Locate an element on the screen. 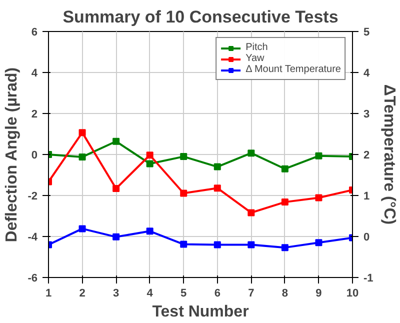  y2-tick-label: 3 is located at coordinates (367, 114).